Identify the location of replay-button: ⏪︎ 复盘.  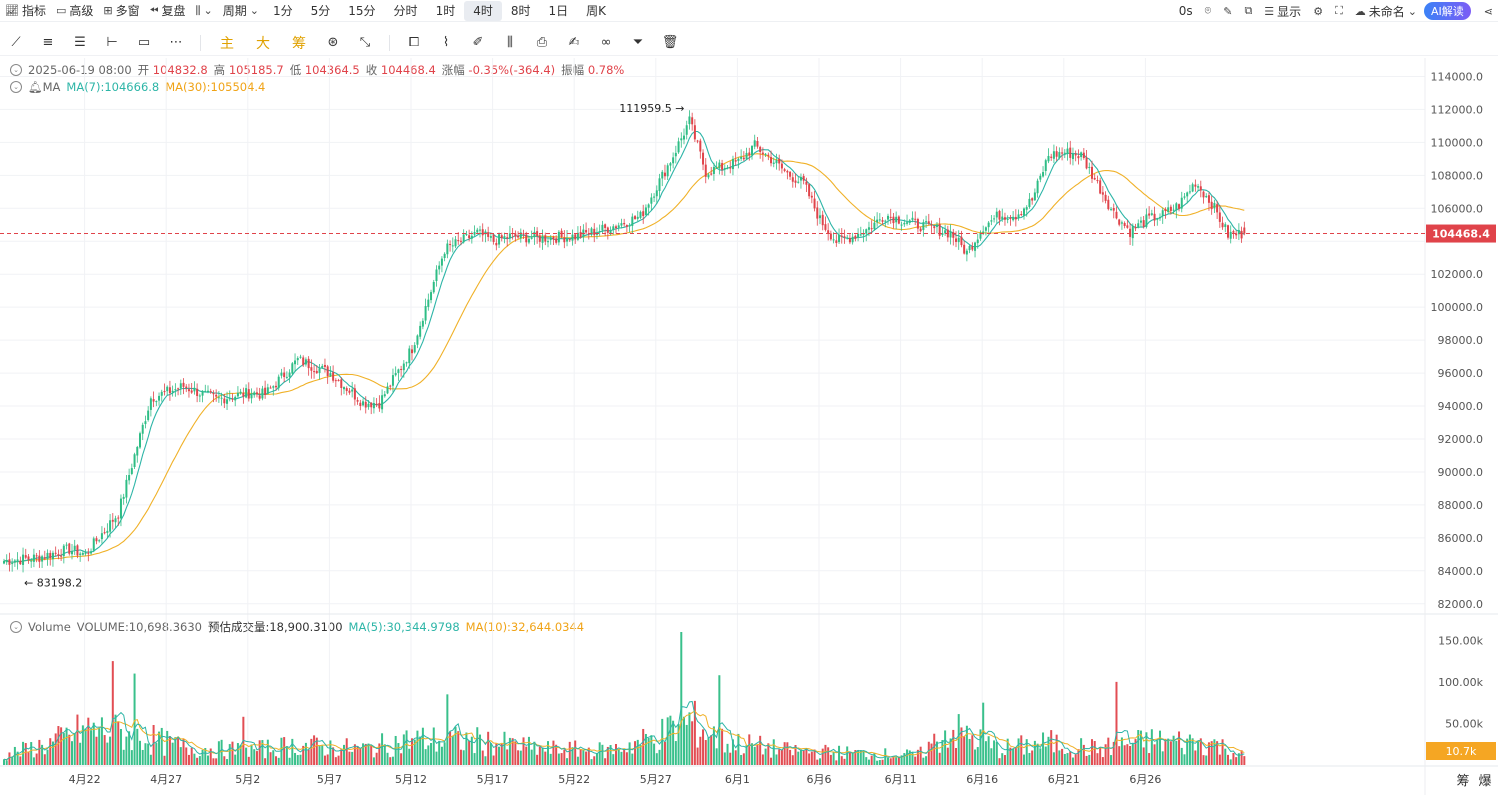
(168, 11).